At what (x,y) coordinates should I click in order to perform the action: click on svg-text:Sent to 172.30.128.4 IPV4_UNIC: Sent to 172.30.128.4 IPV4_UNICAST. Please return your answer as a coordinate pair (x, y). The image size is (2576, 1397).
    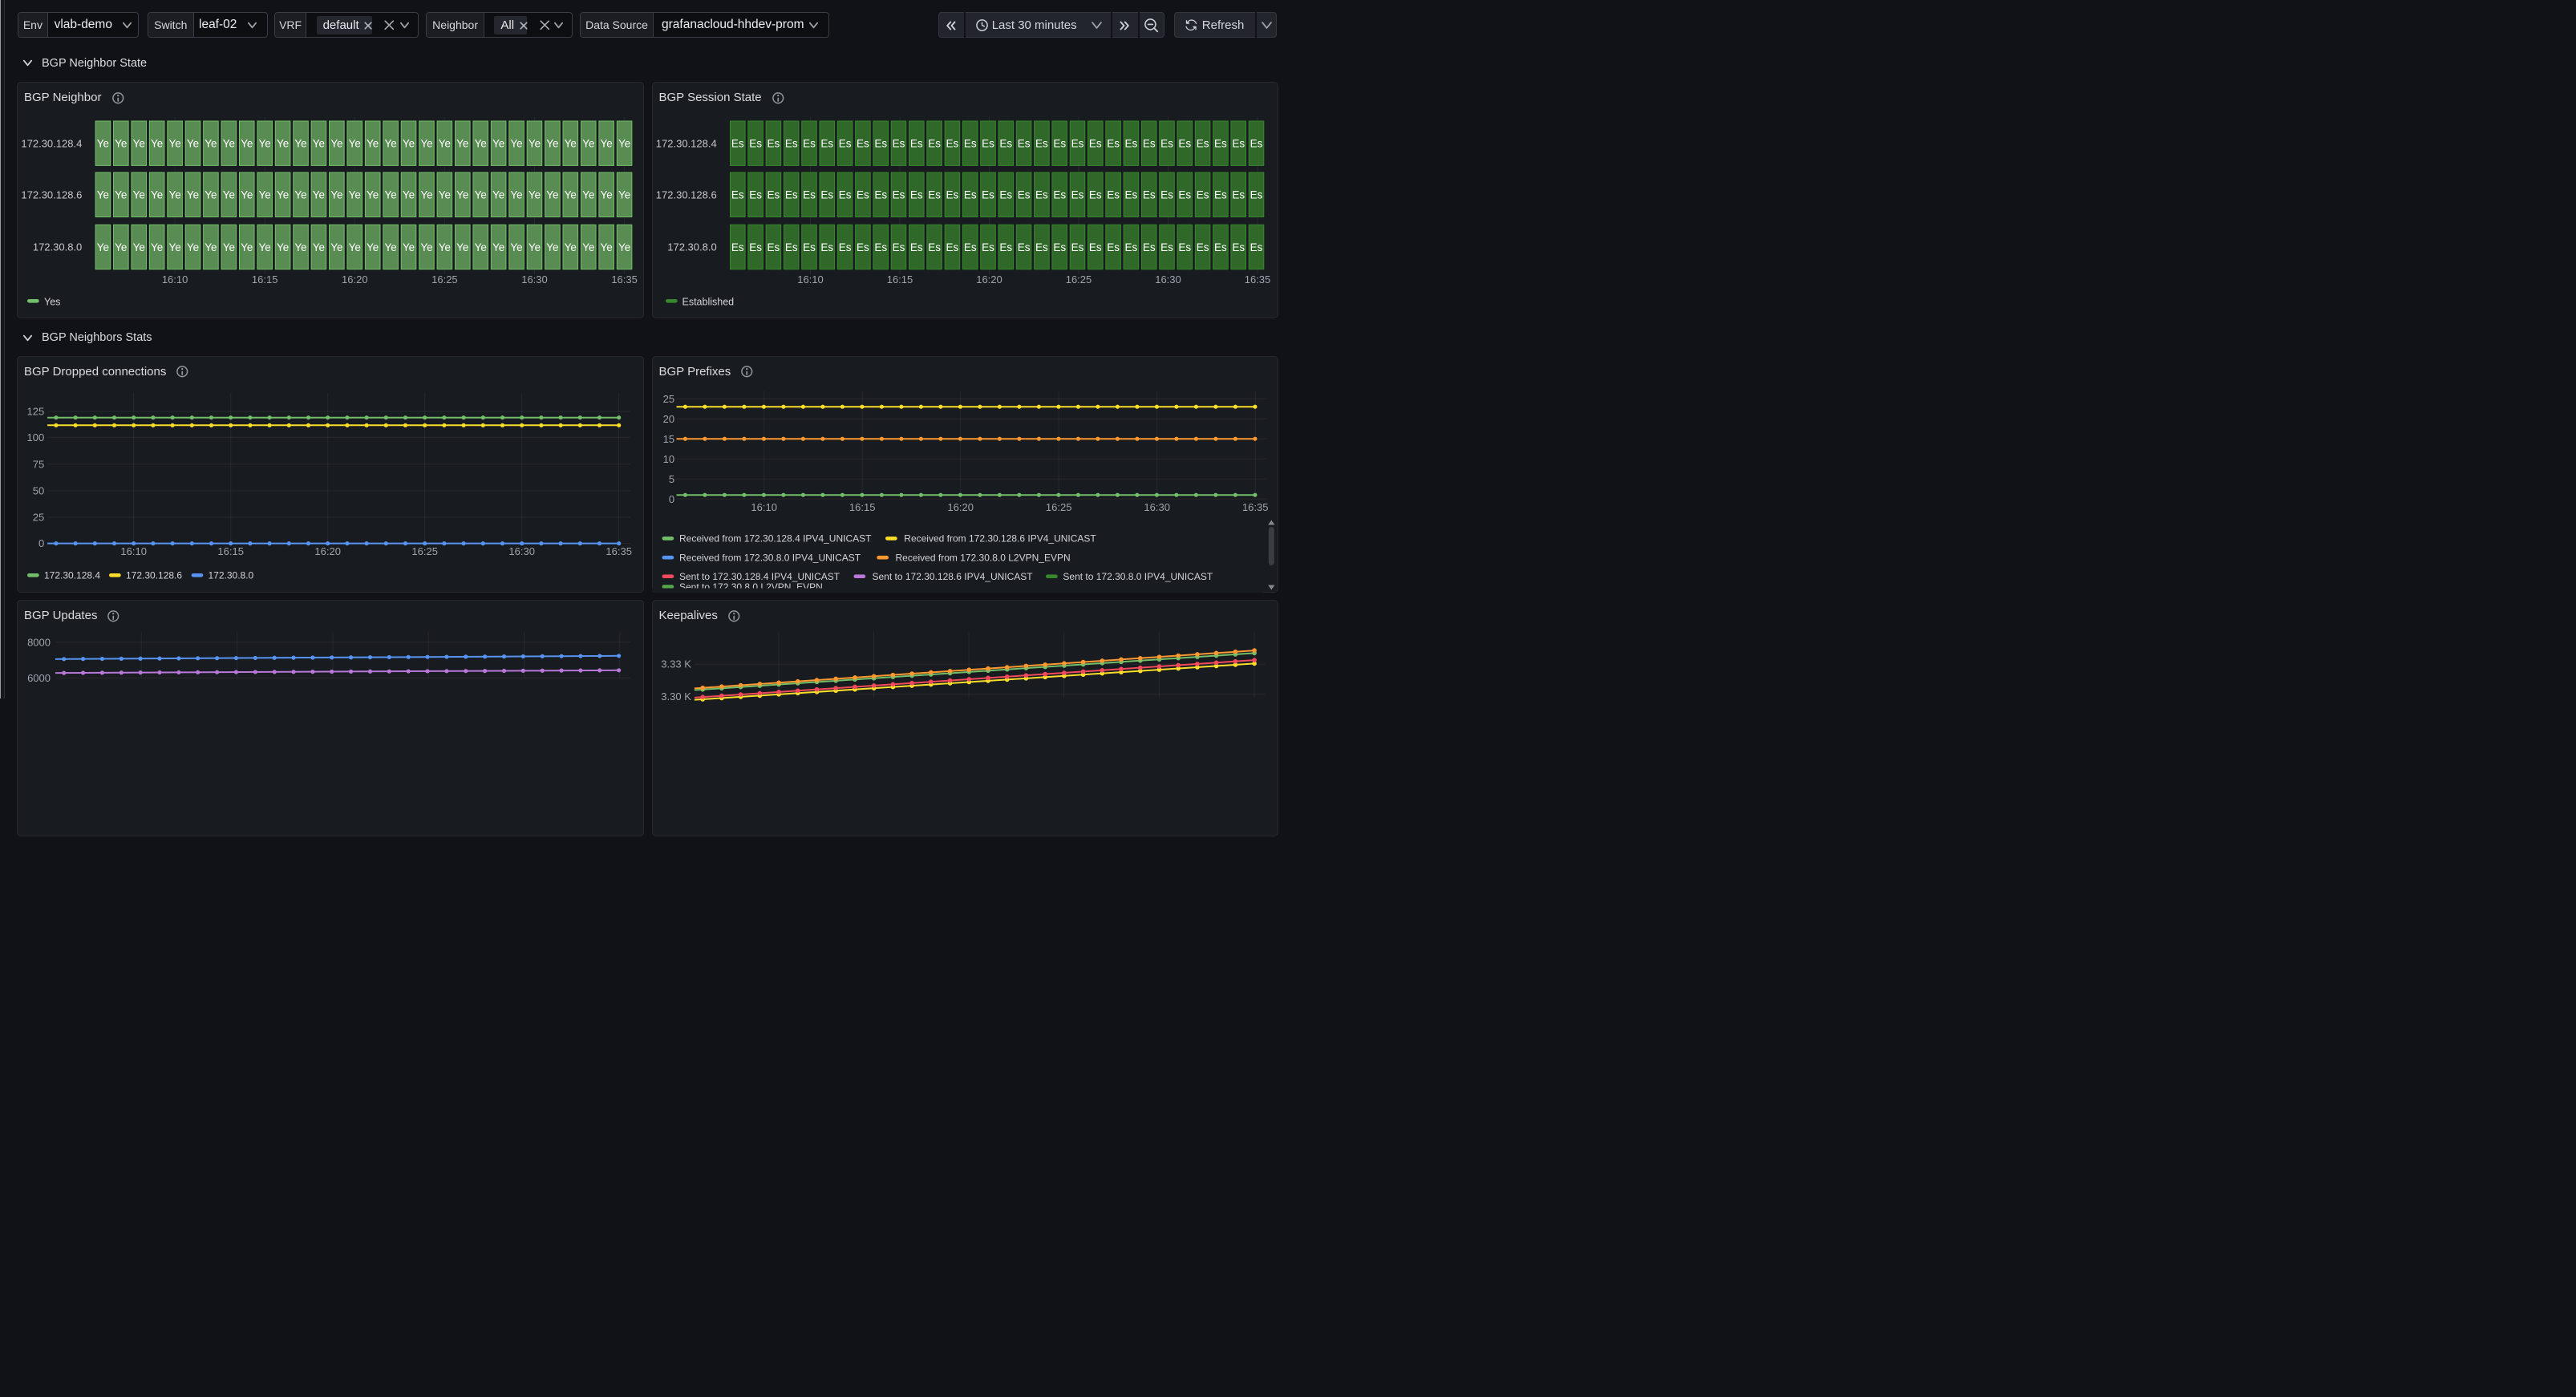
    Looking at the image, I should click on (759, 576).